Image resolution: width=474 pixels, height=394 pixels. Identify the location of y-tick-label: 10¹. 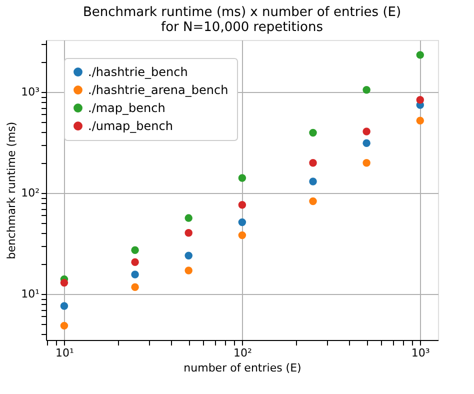
(30, 293).